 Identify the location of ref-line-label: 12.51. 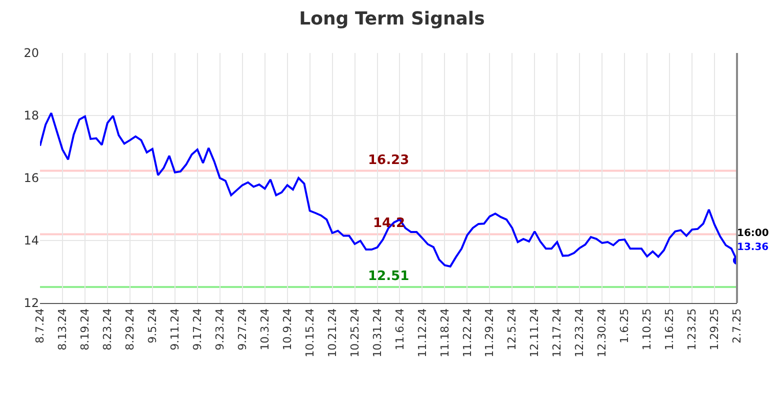
(389, 276).